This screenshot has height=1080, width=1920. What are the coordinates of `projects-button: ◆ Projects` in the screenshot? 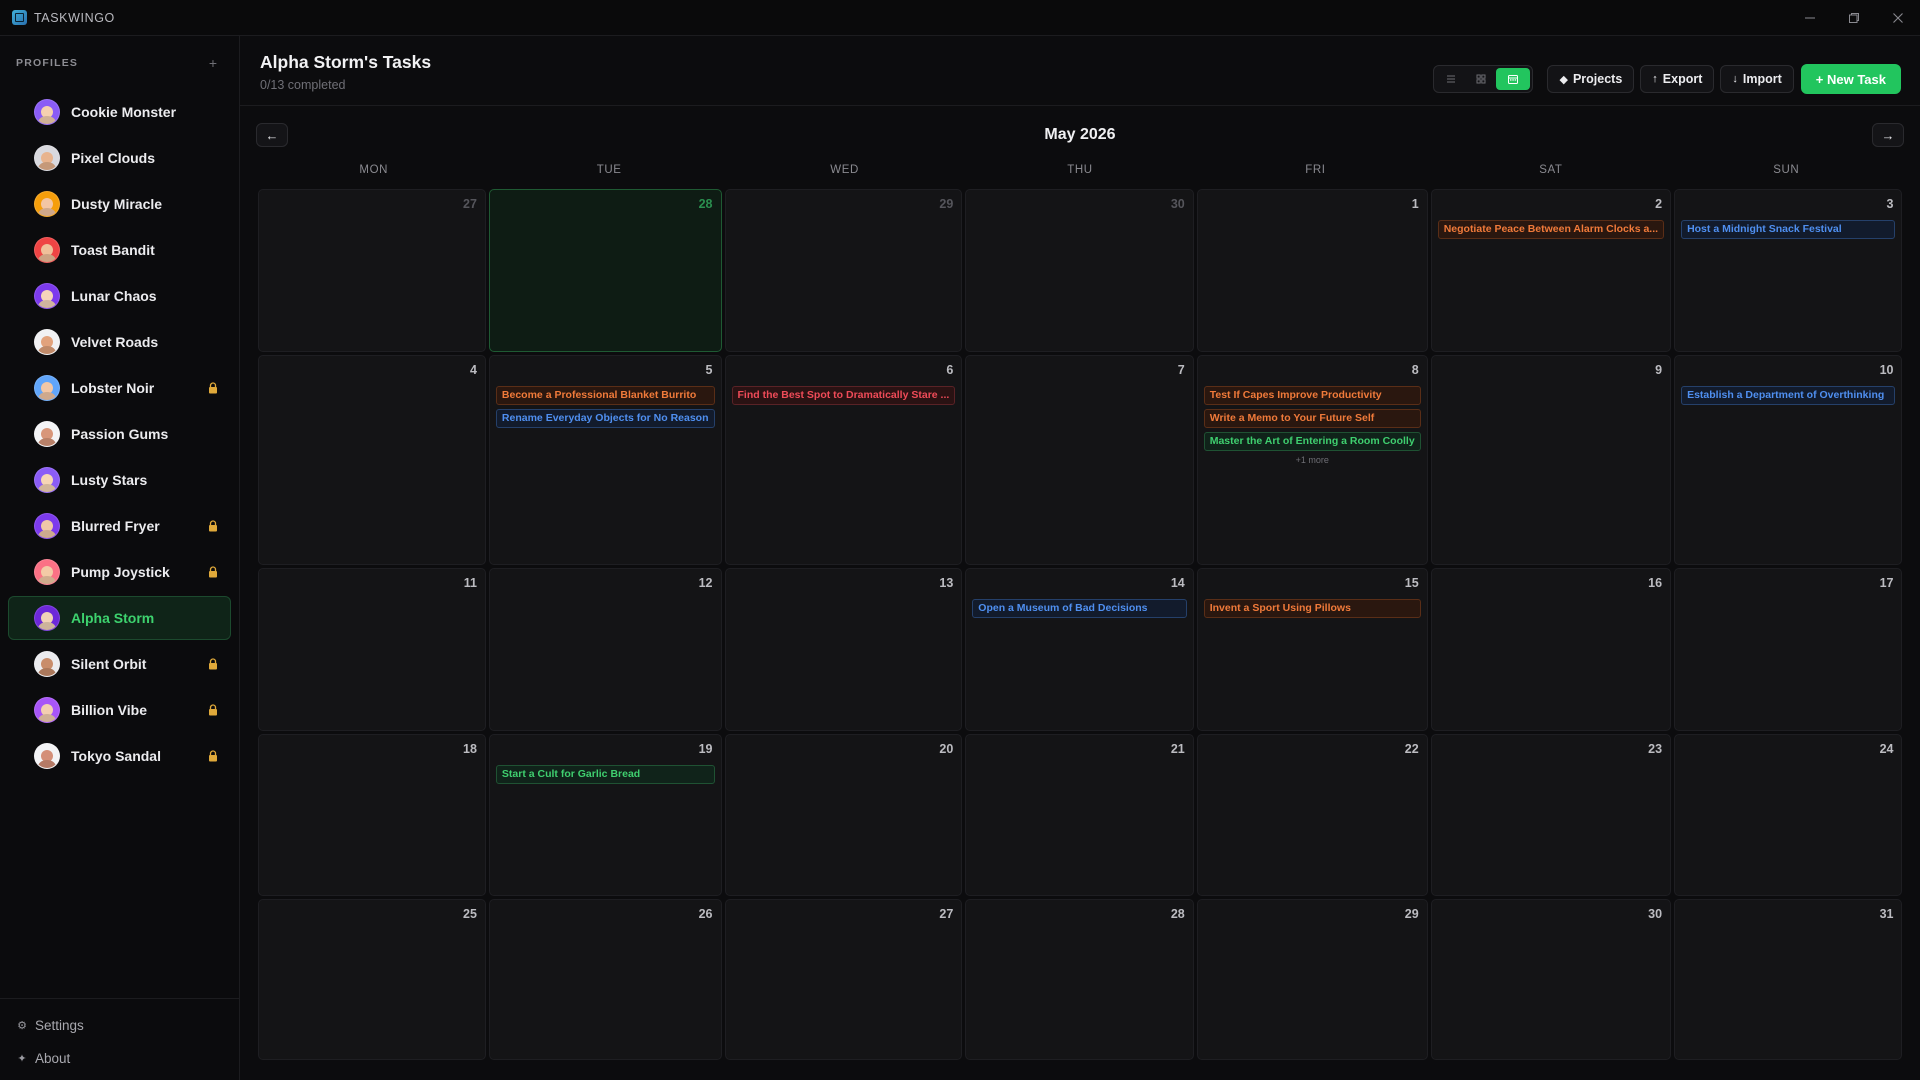 It's located at (1591, 79).